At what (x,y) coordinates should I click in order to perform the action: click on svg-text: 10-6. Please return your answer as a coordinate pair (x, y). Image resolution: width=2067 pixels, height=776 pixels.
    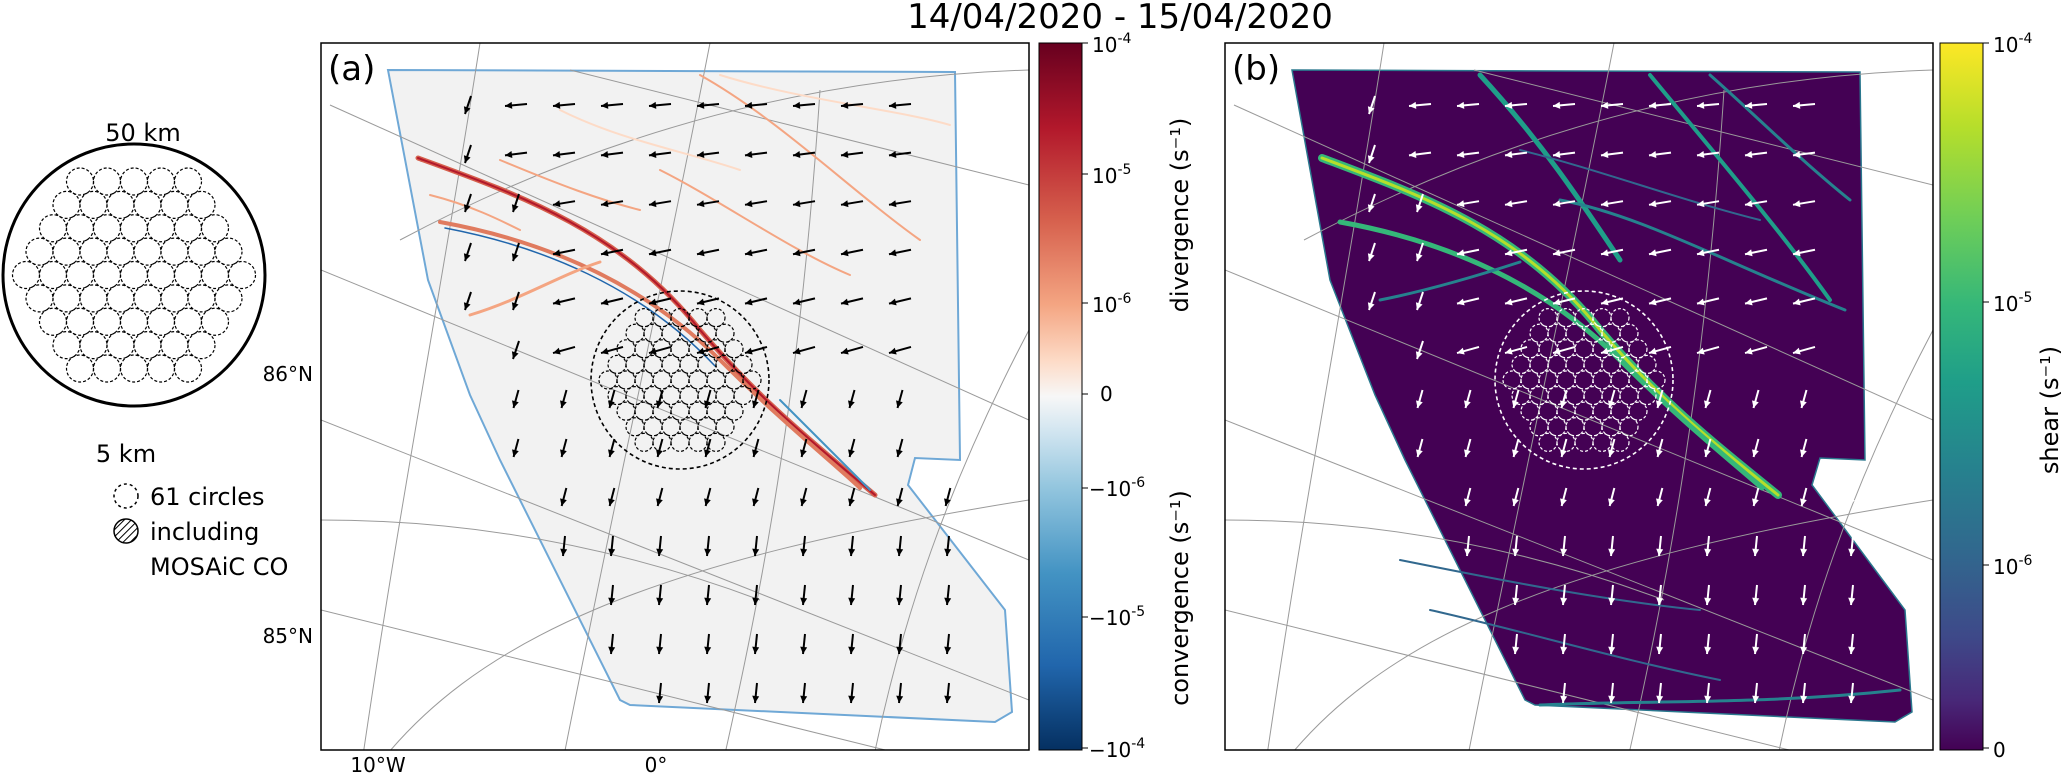
    Looking at the image, I should click on (1112, 304).